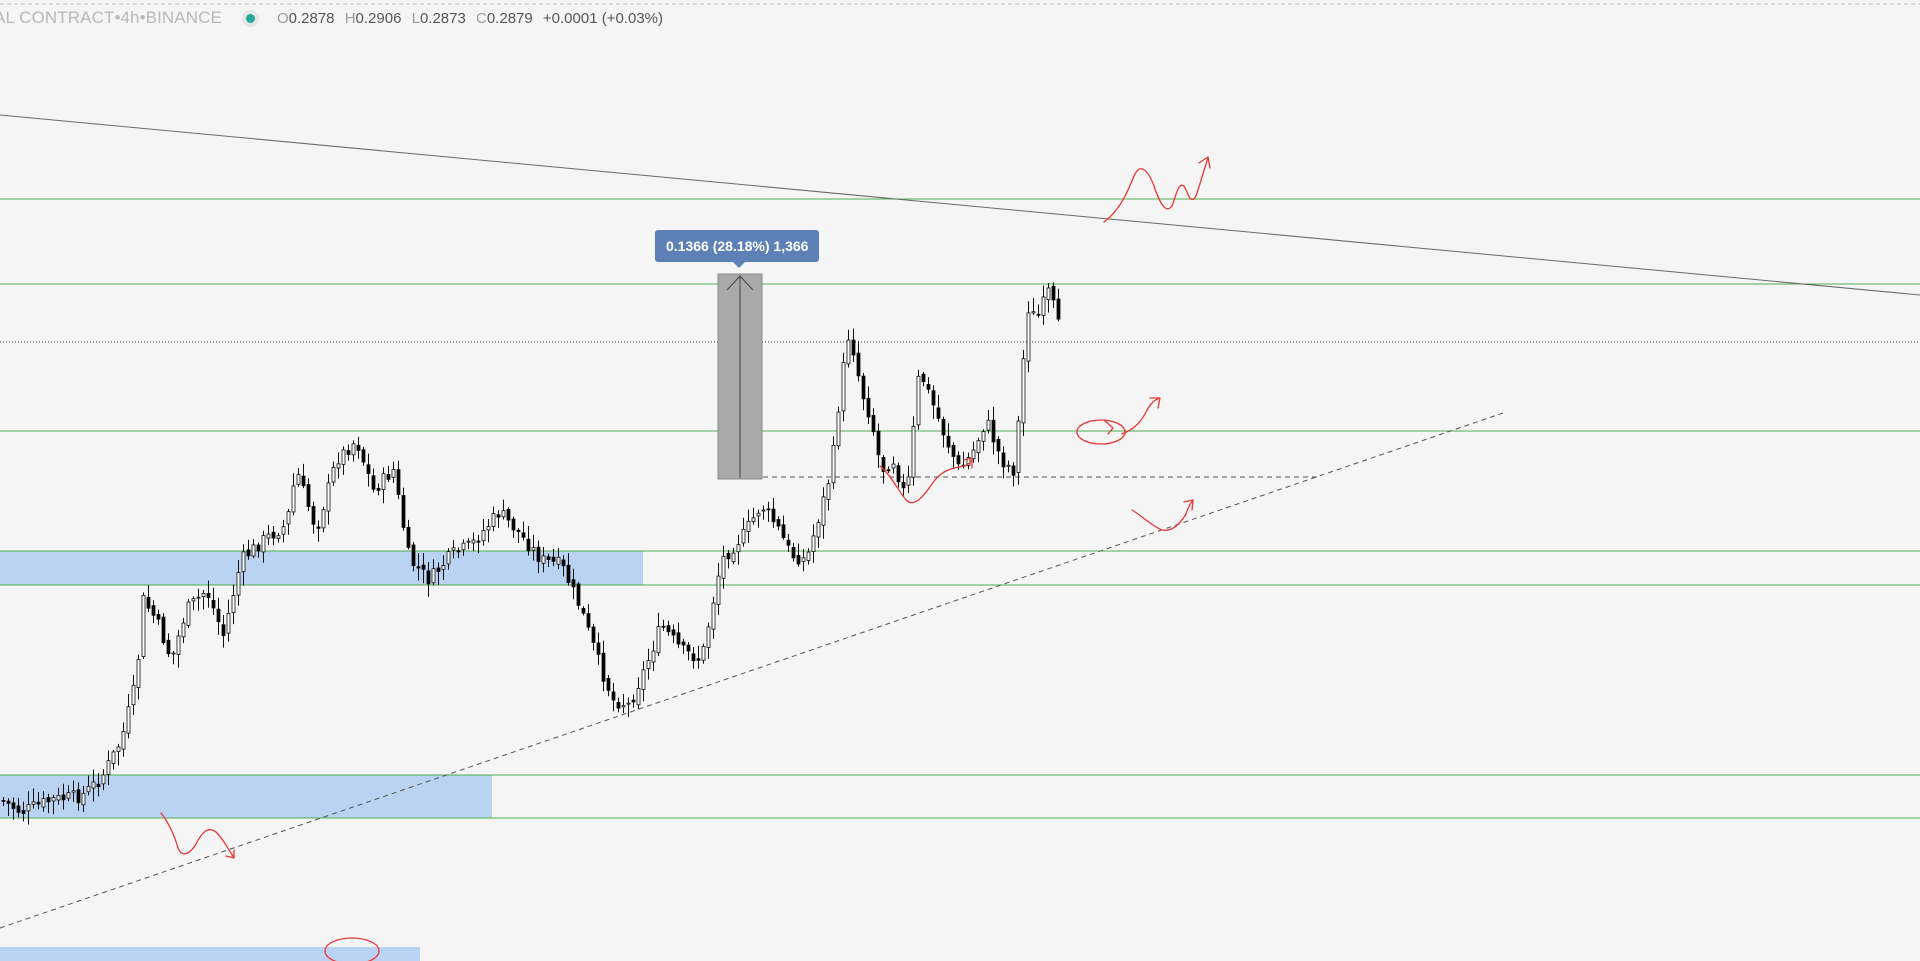  I want to click on low-value: 0.2873, so click(442, 18).